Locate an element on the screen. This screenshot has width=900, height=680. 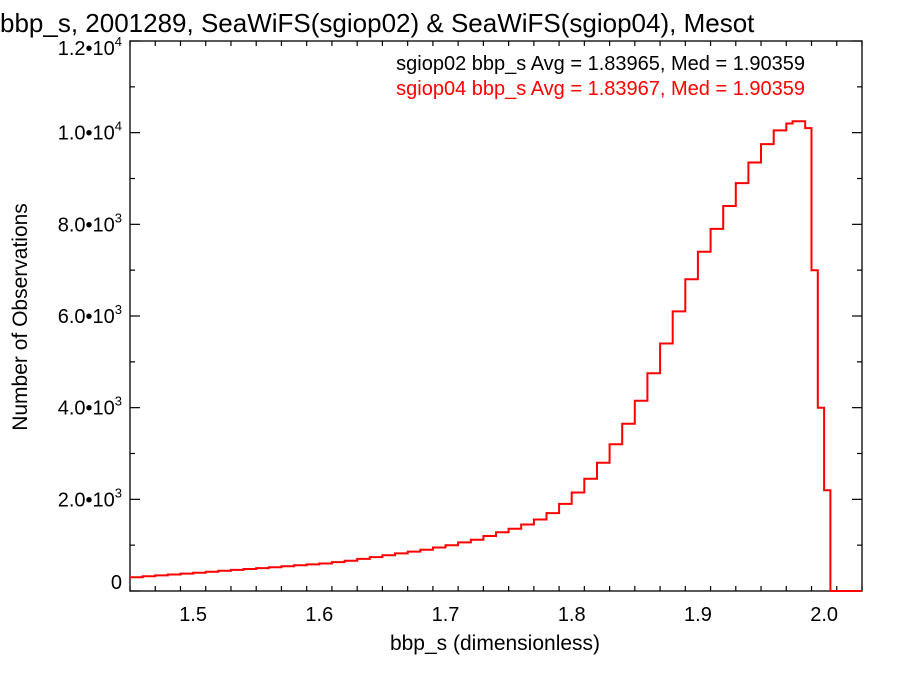
x-tick-label: 2.0 is located at coordinates (824, 615).